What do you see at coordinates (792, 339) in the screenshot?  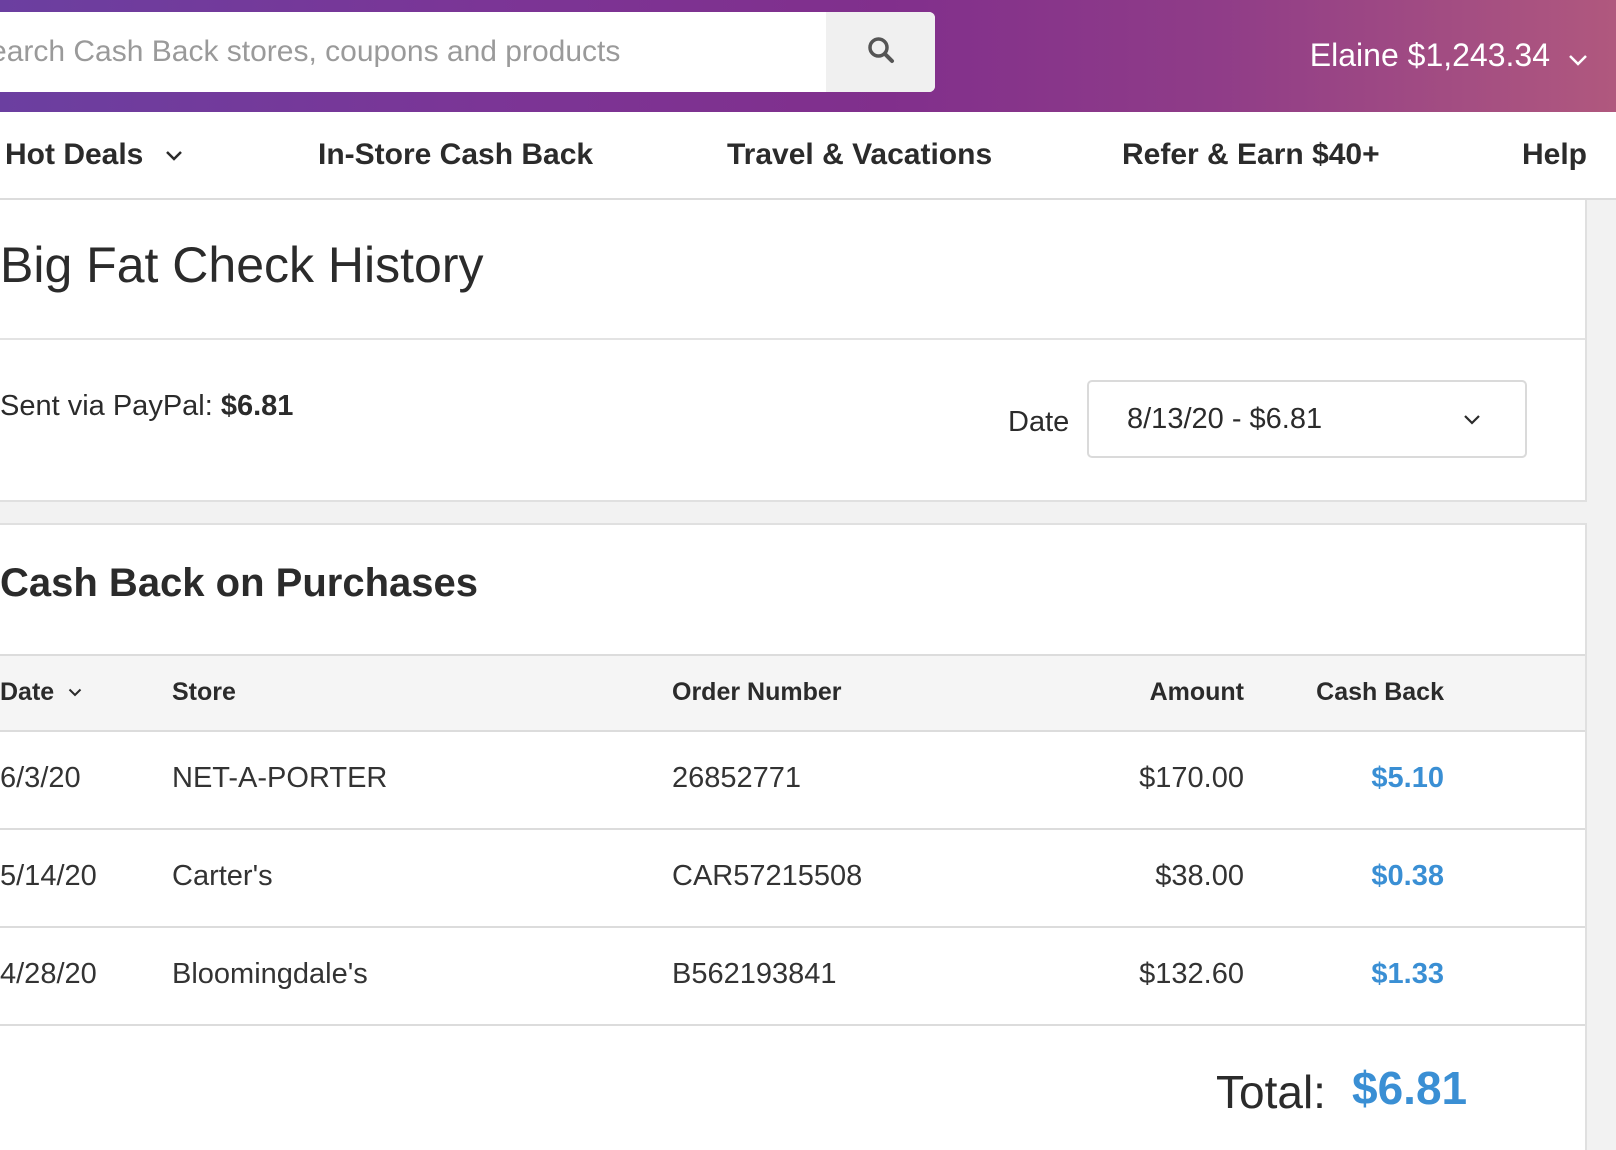 I see `divider` at bounding box center [792, 339].